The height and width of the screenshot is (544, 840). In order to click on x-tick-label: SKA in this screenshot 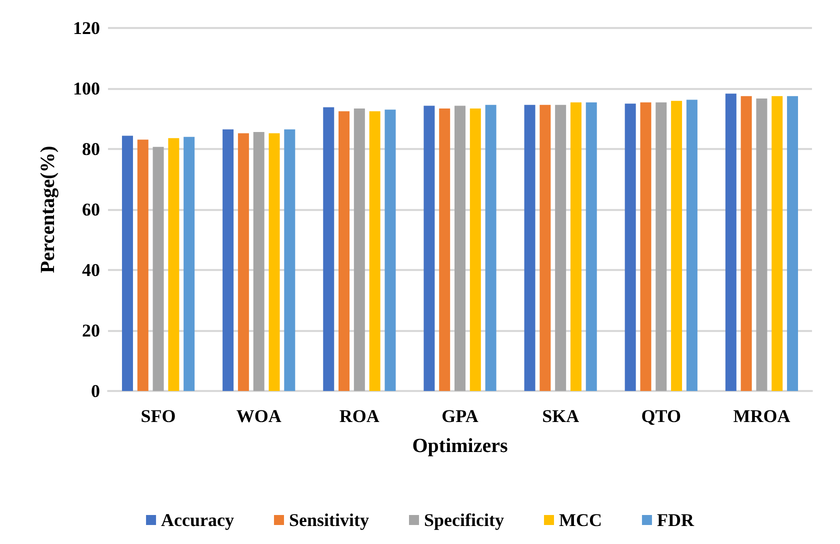, I will do `click(561, 416)`.